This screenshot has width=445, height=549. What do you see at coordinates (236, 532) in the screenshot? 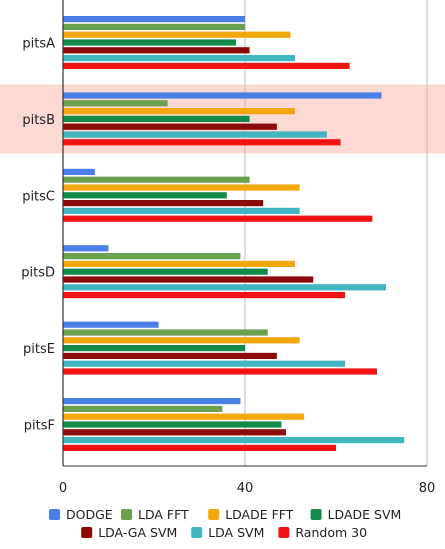
I see `legend-label: LDA SVM` at bounding box center [236, 532].